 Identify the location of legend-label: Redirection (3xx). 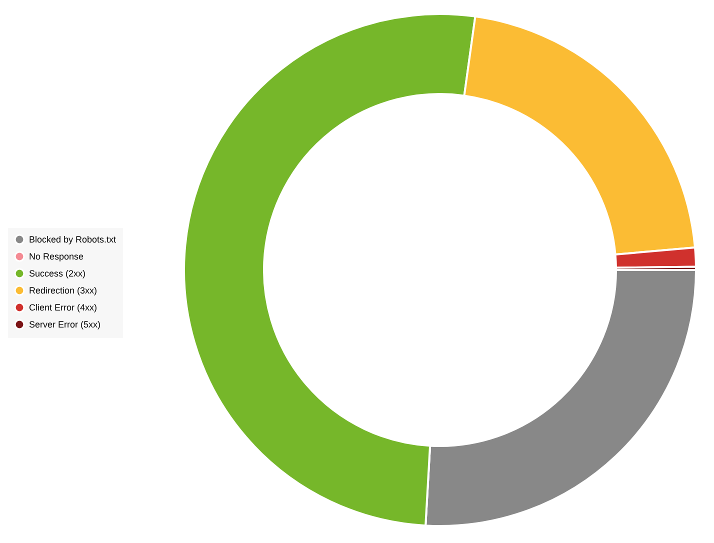
(63, 291).